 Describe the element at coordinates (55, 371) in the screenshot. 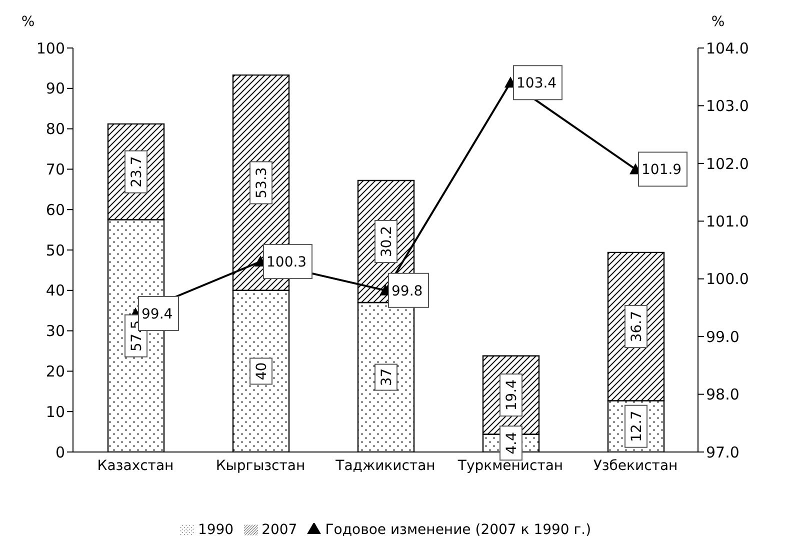

I see `y-tick-label: 20` at that location.